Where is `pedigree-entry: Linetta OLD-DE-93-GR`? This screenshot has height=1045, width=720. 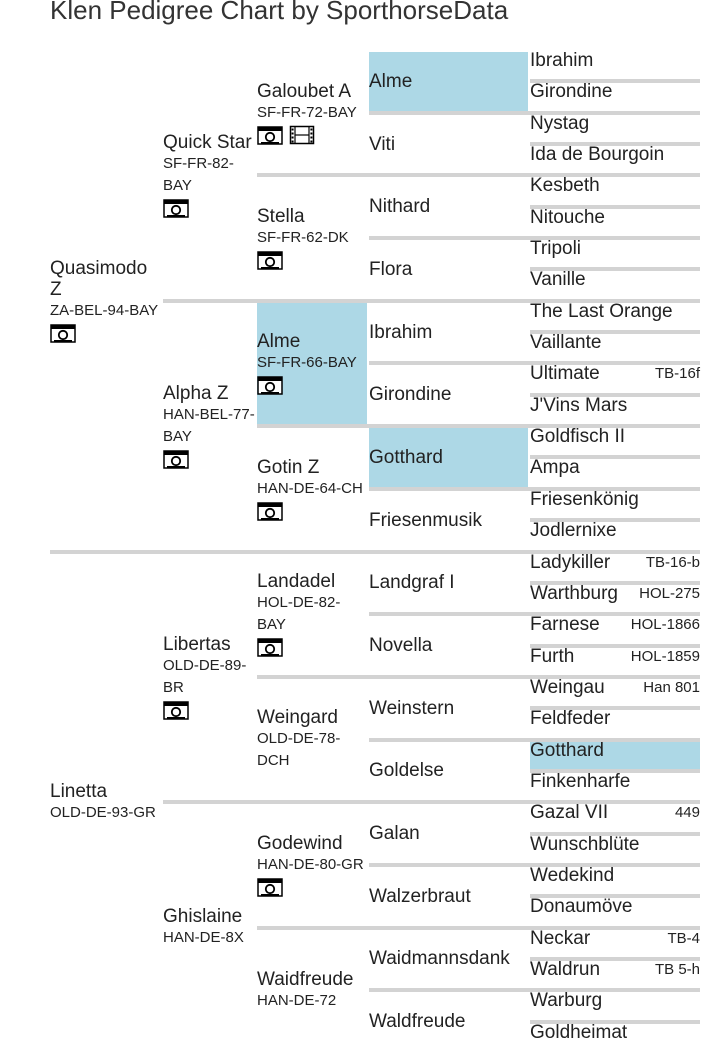
pedigree-entry: Linetta OLD-DE-93-GR is located at coordinates (105, 802).